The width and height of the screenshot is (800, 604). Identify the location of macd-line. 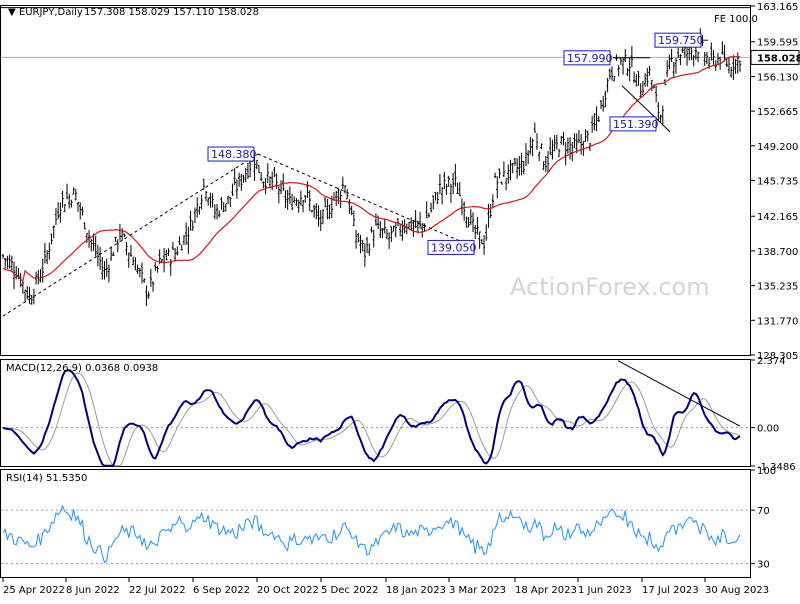
(371, 418).